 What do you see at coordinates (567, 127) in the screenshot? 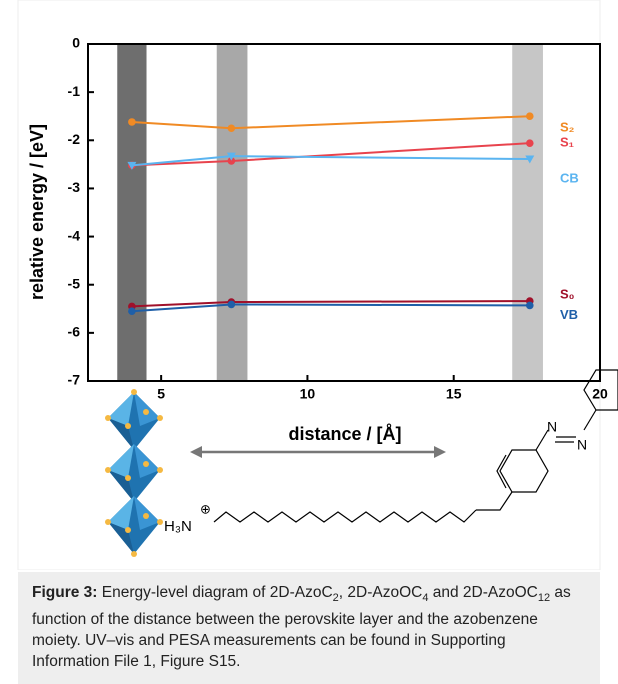
I see `series-label: S₂` at bounding box center [567, 127].